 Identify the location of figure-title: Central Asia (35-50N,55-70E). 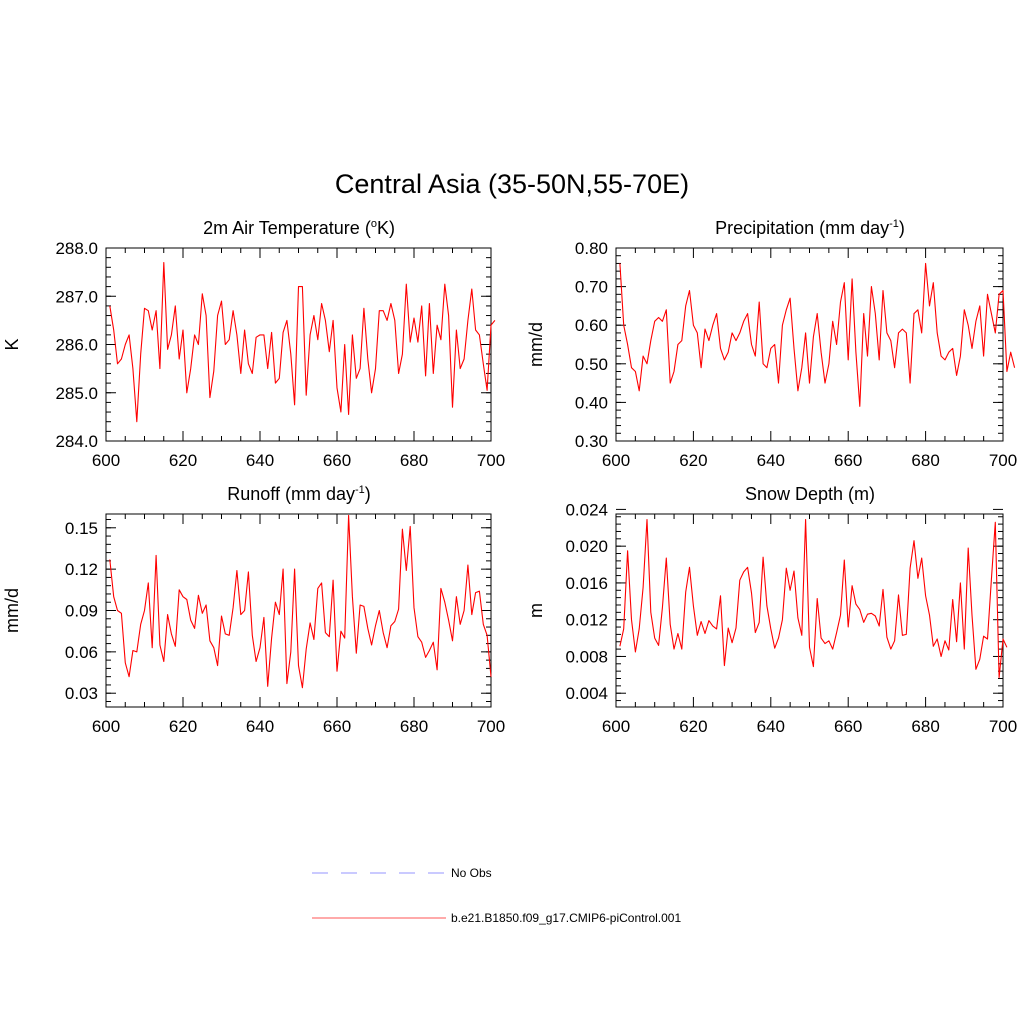
(512, 184).